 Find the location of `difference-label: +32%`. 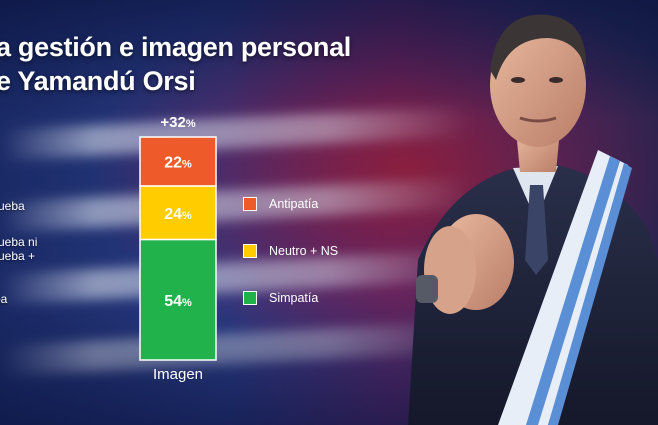

difference-label: +32% is located at coordinates (178, 122).